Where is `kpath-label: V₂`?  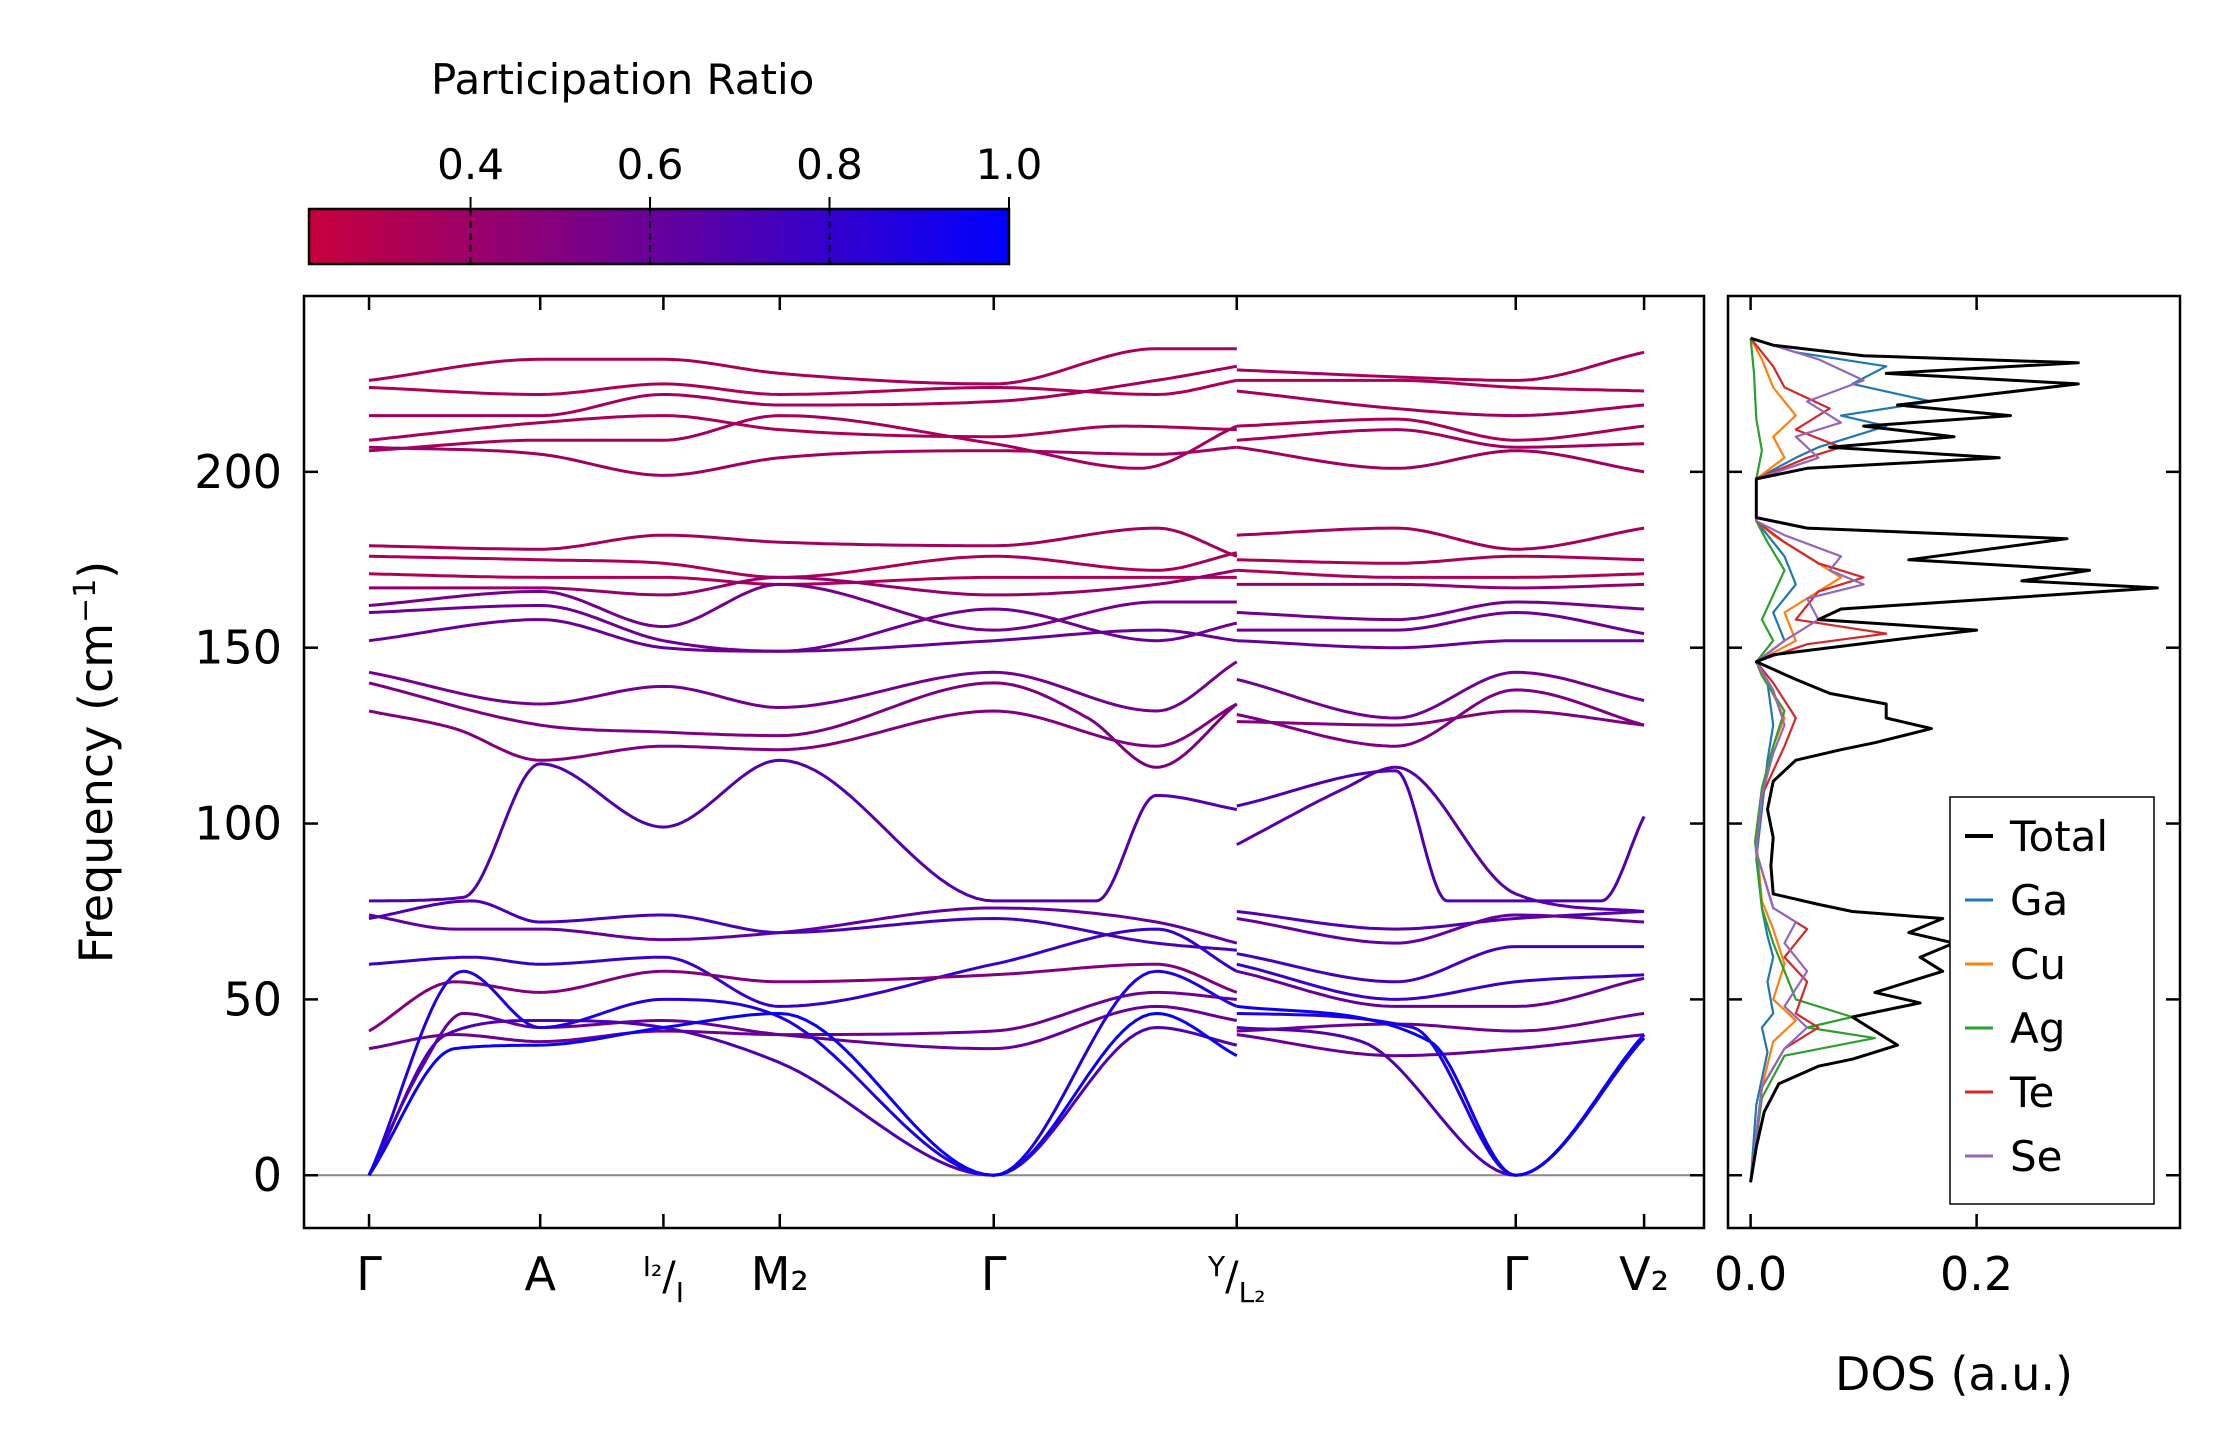 kpath-label: V₂ is located at coordinates (1644, 1274).